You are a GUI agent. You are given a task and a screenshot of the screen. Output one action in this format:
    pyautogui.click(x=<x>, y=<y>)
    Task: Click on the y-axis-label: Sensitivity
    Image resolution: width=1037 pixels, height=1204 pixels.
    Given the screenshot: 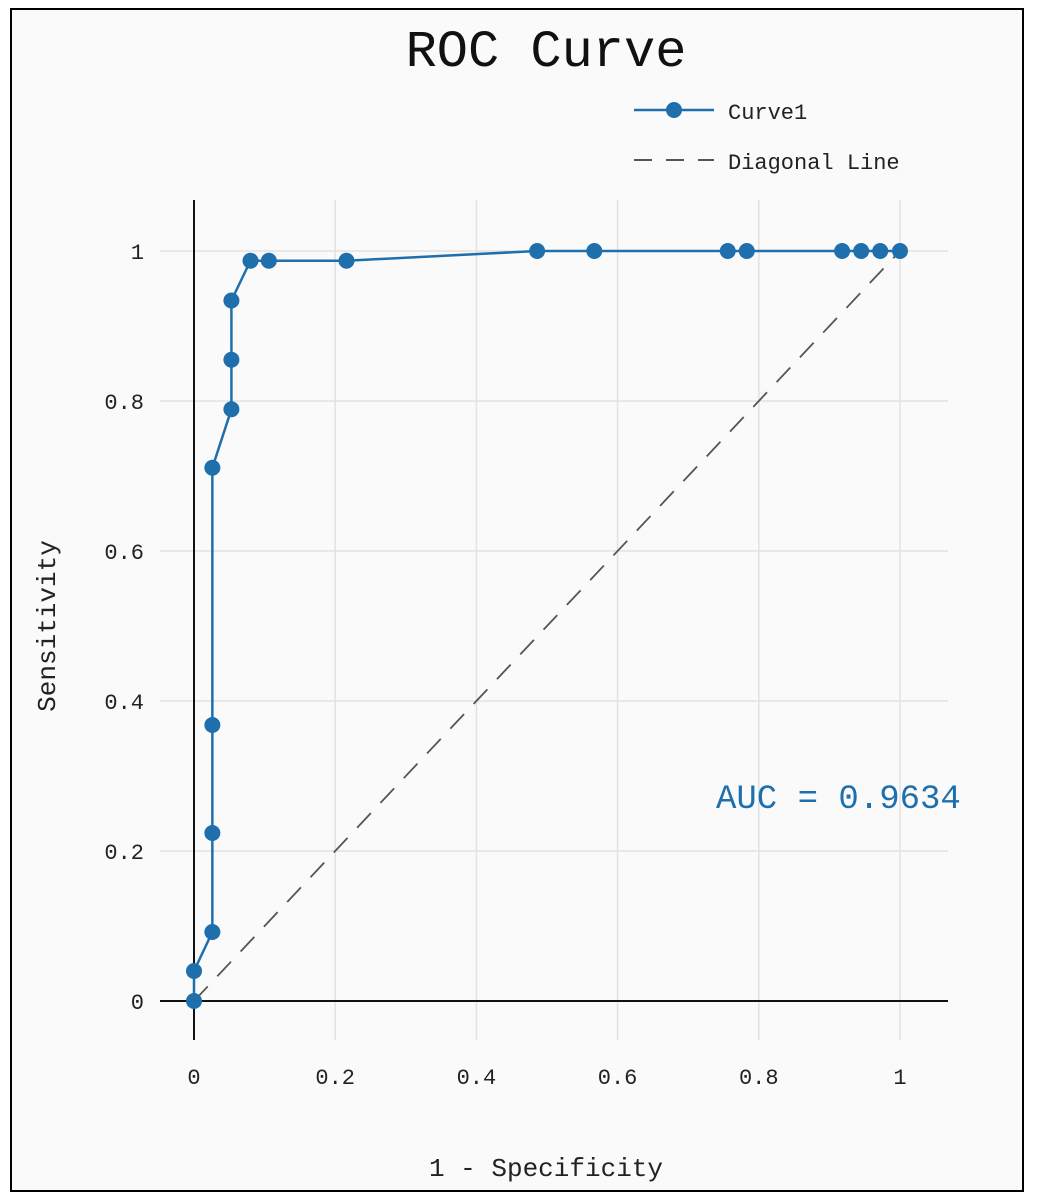 What is the action you would take?
    pyautogui.click(x=48, y=626)
    